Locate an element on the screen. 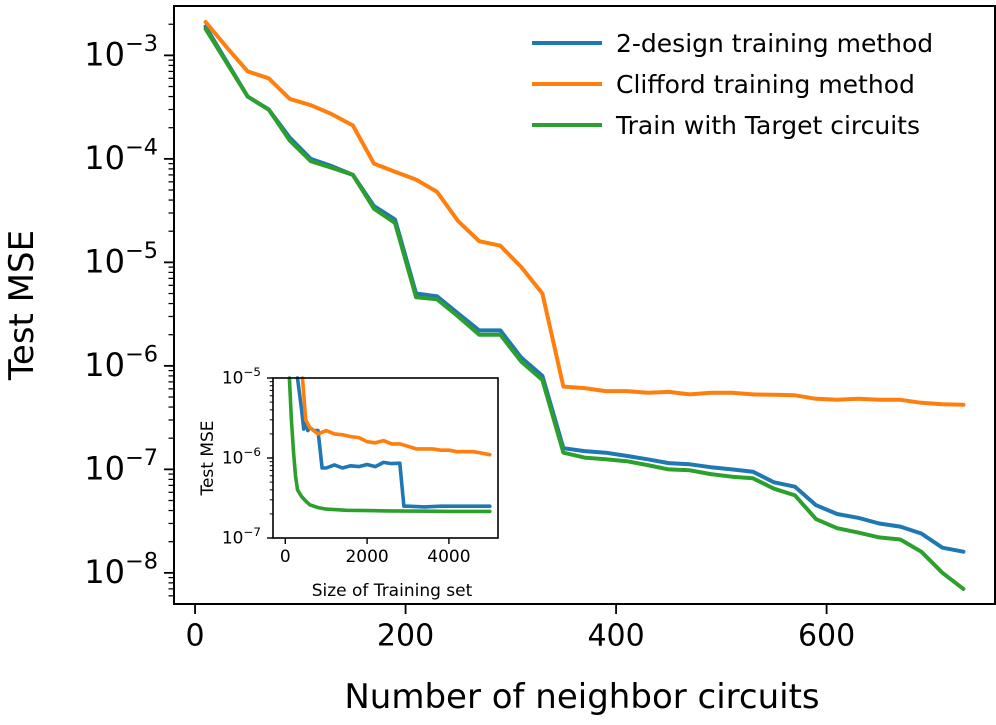 The width and height of the screenshot is (996, 725). legend-label-2: Train with Target circuits is located at coordinates (767, 125).